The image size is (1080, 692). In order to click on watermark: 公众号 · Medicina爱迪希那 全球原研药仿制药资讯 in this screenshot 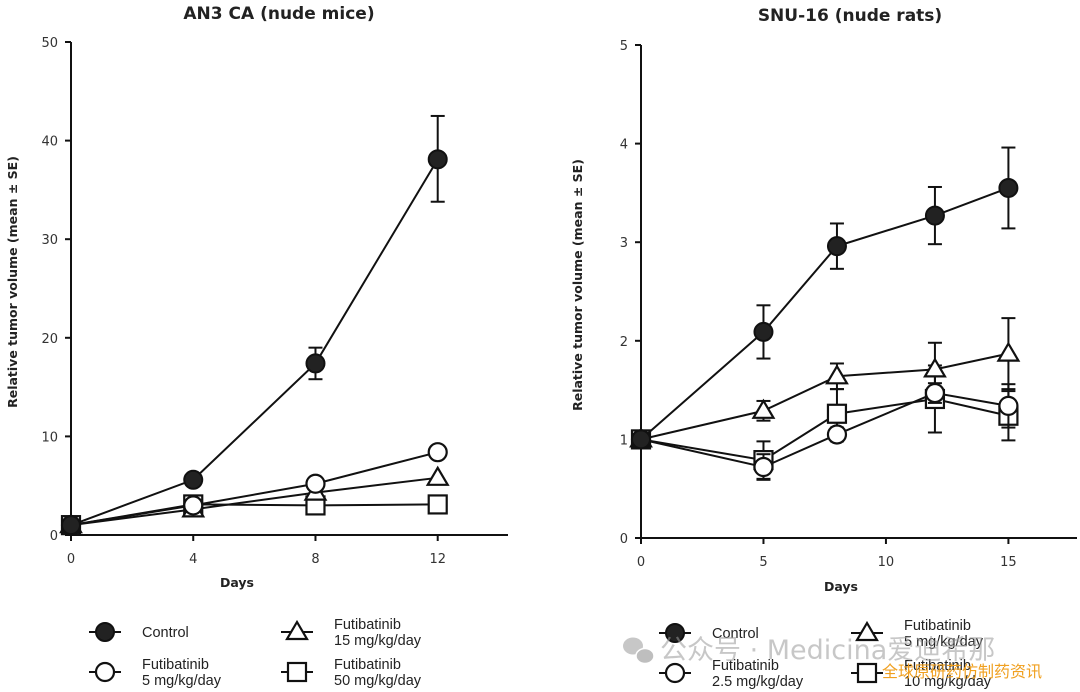, I will do `click(832, 658)`.